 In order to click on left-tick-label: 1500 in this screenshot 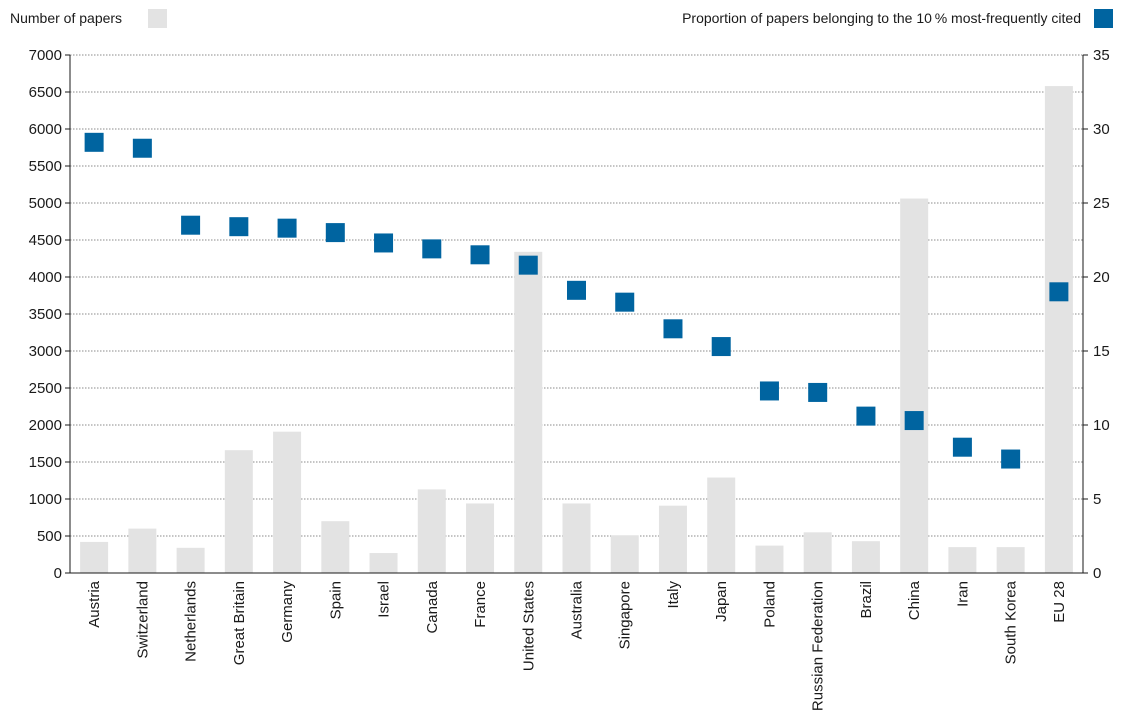, I will do `click(45, 462)`.